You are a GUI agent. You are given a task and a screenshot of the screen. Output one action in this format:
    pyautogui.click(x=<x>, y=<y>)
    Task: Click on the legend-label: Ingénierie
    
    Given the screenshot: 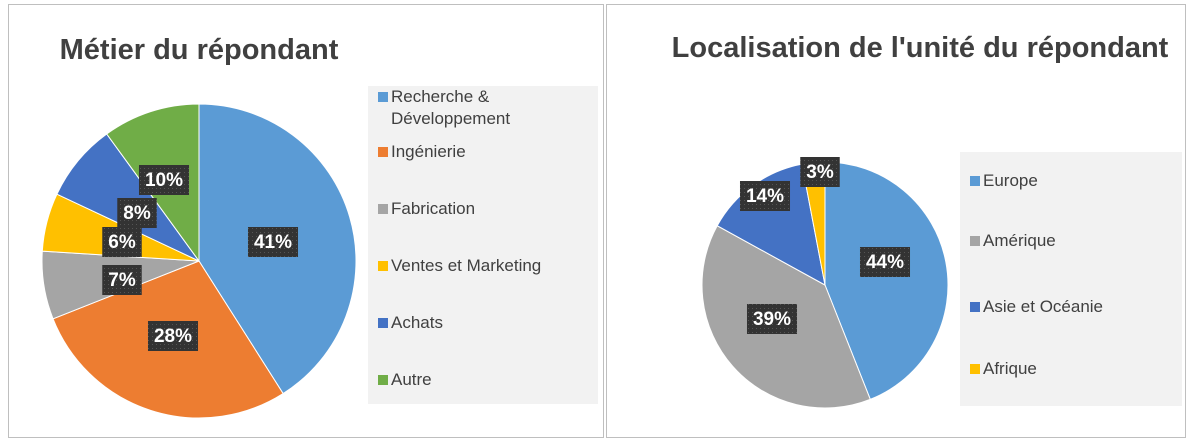 What is the action you would take?
    pyautogui.click(x=428, y=151)
    